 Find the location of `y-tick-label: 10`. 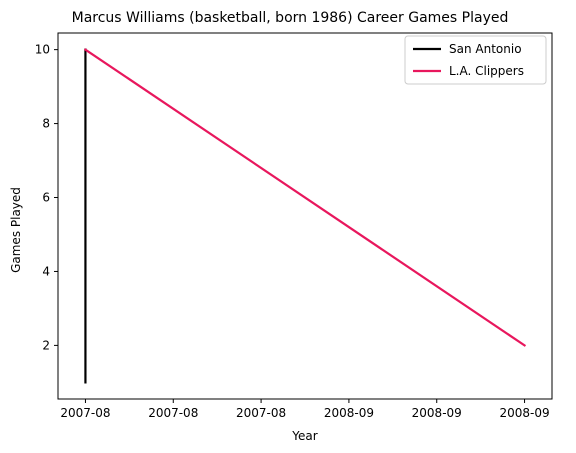

y-tick-label: 10 is located at coordinates (42, 50).